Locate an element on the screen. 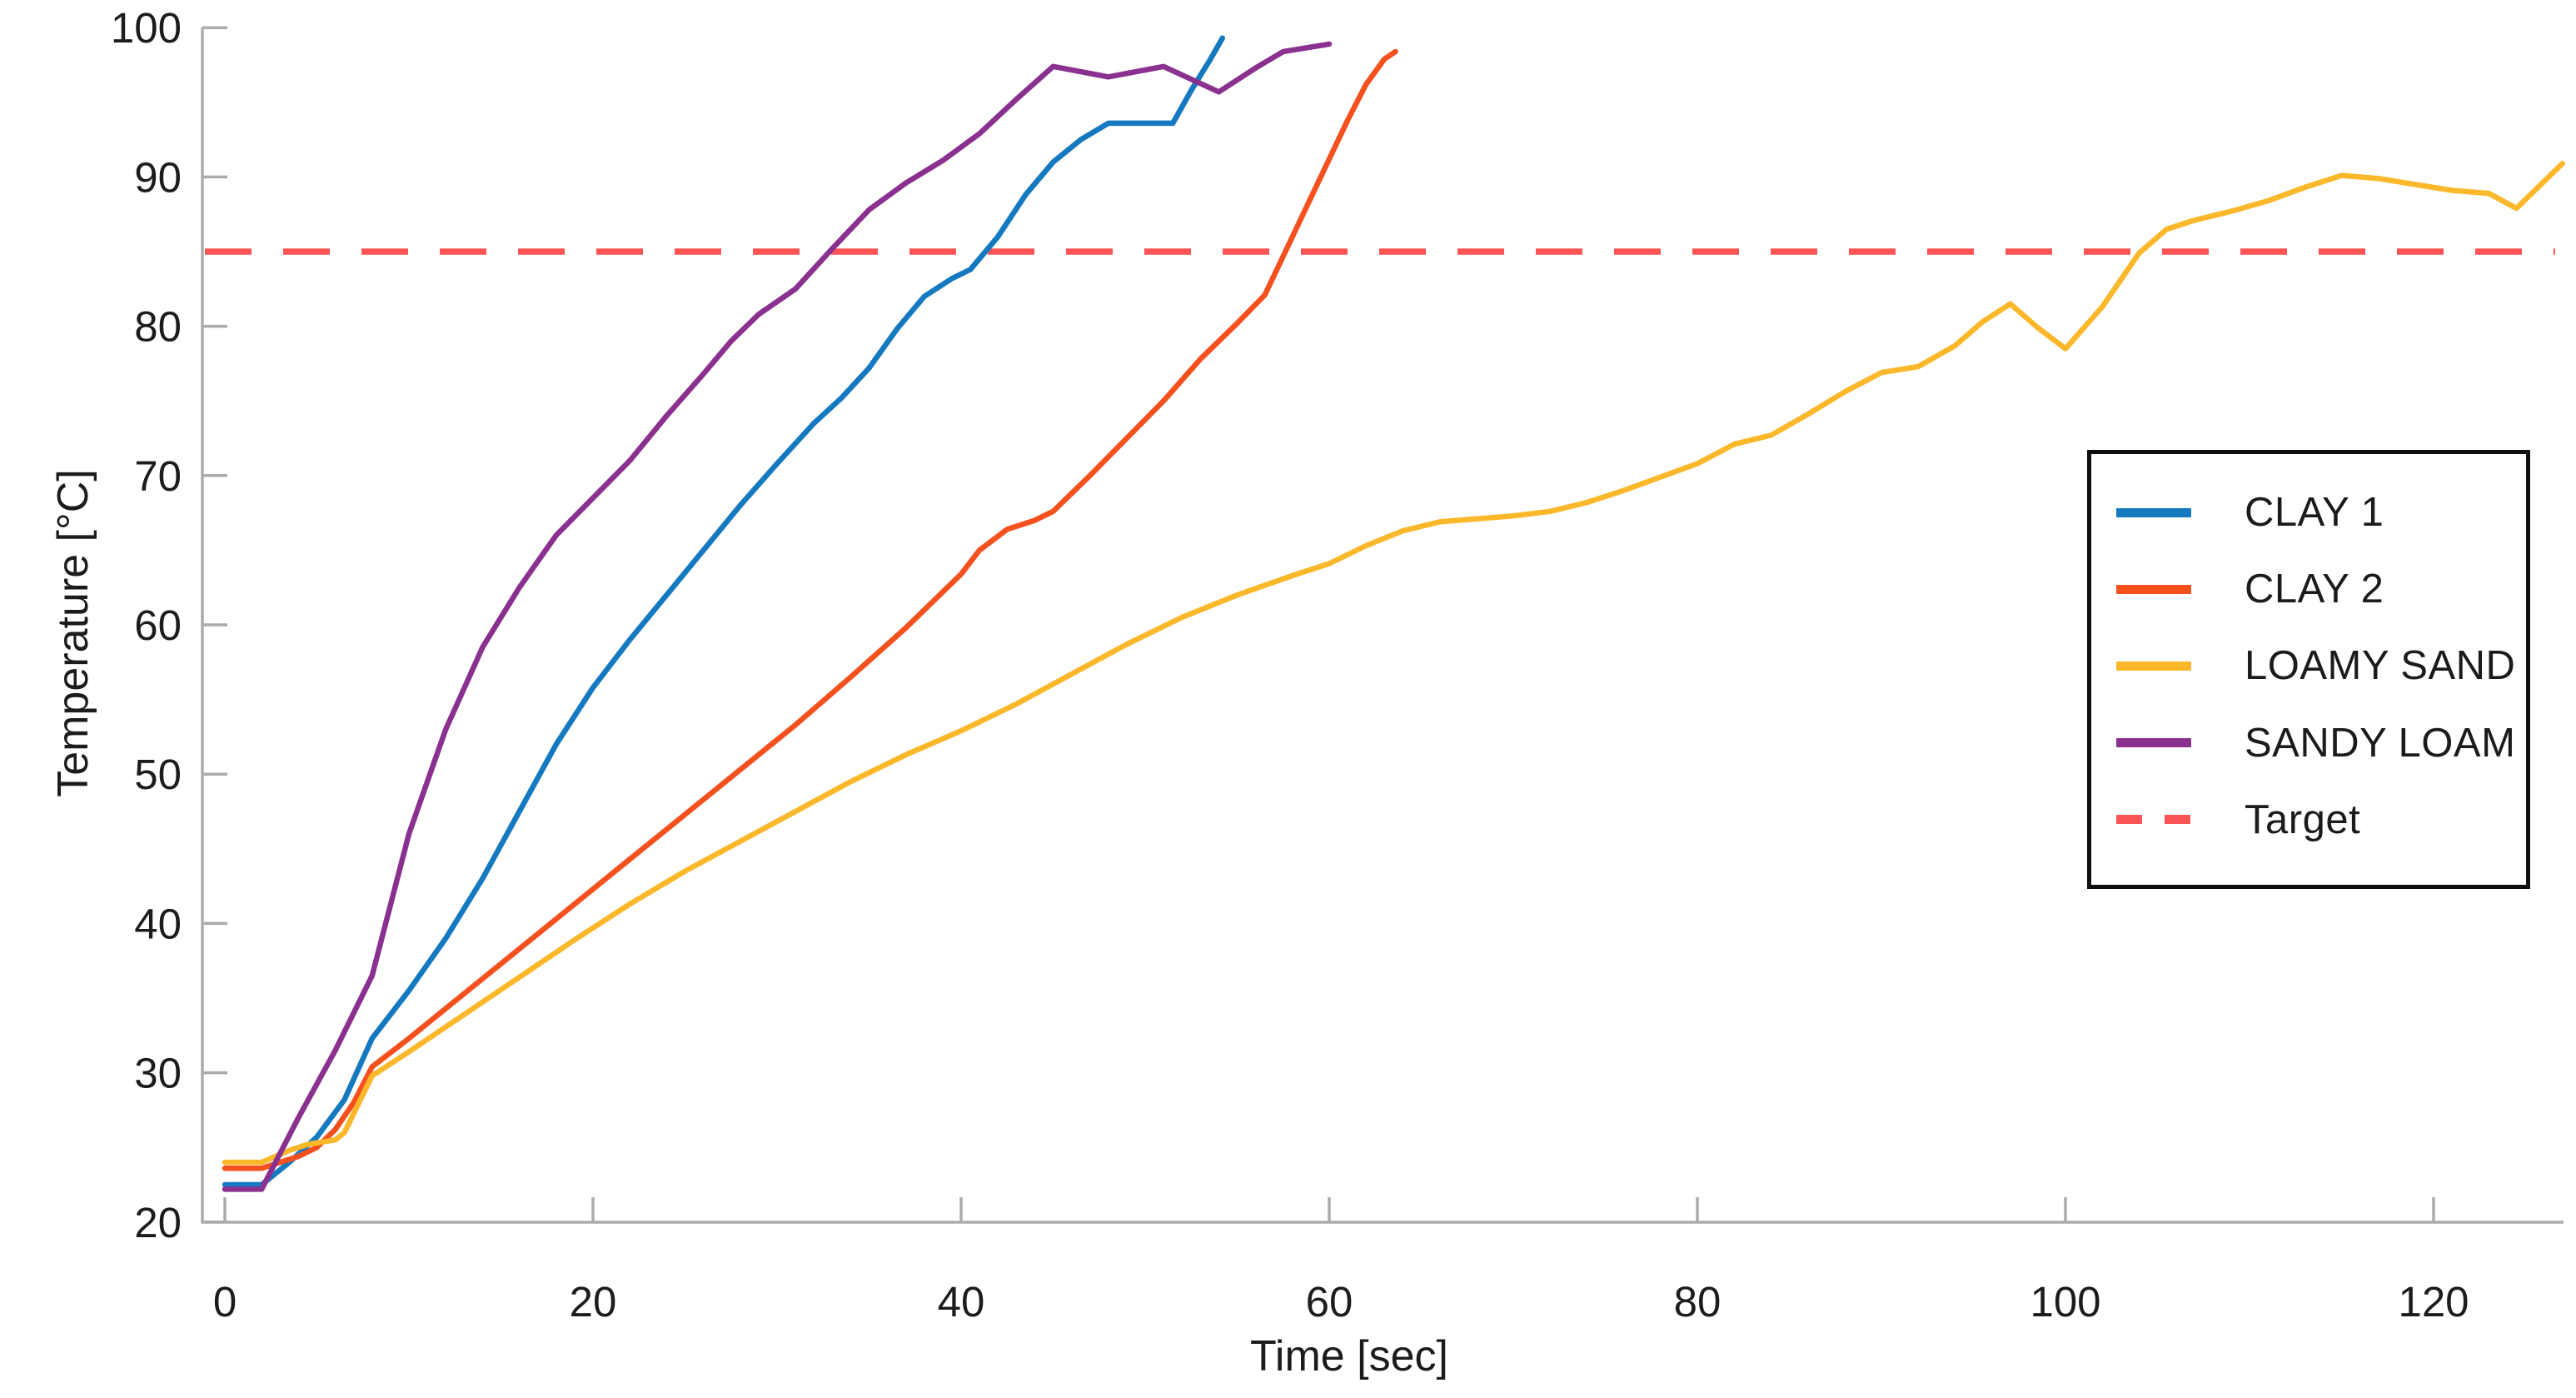  line-swatch-loamy-sand is located at coordinates (2153, 666).